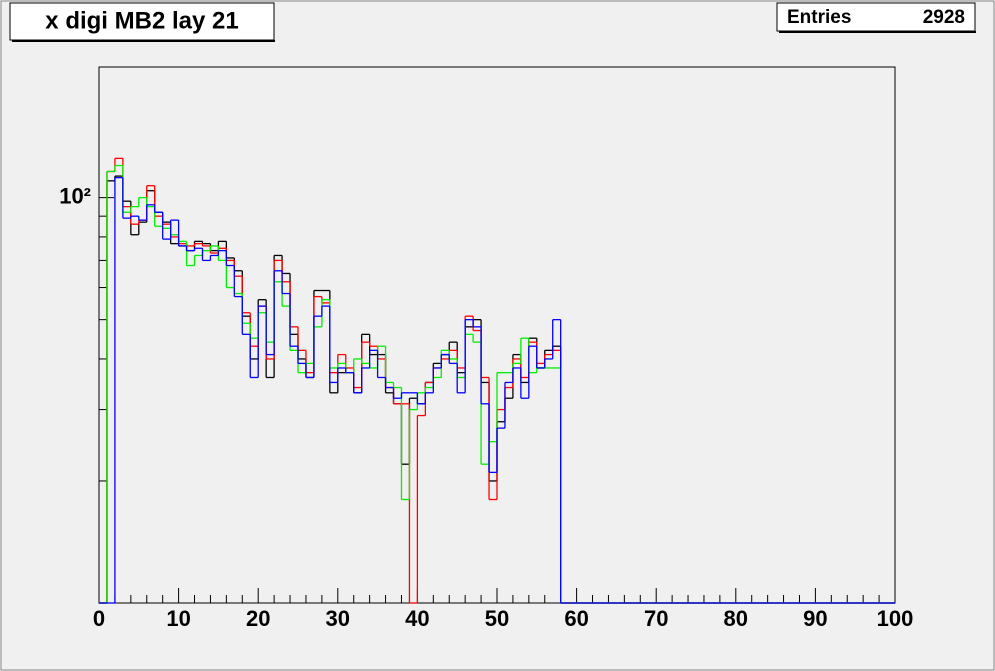  I want to click on x-tick-label: 50, so click(497, 618).